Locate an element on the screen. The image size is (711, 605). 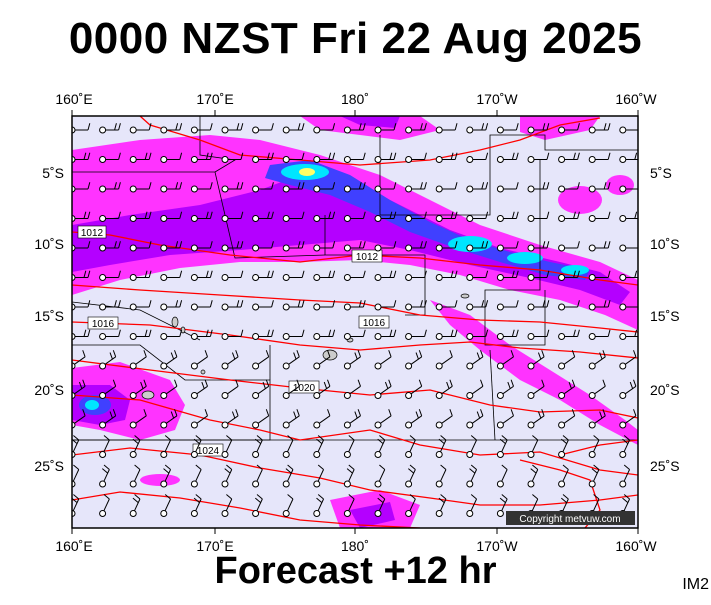
lat-label: 5˚S is located at coordinates (53, 173).